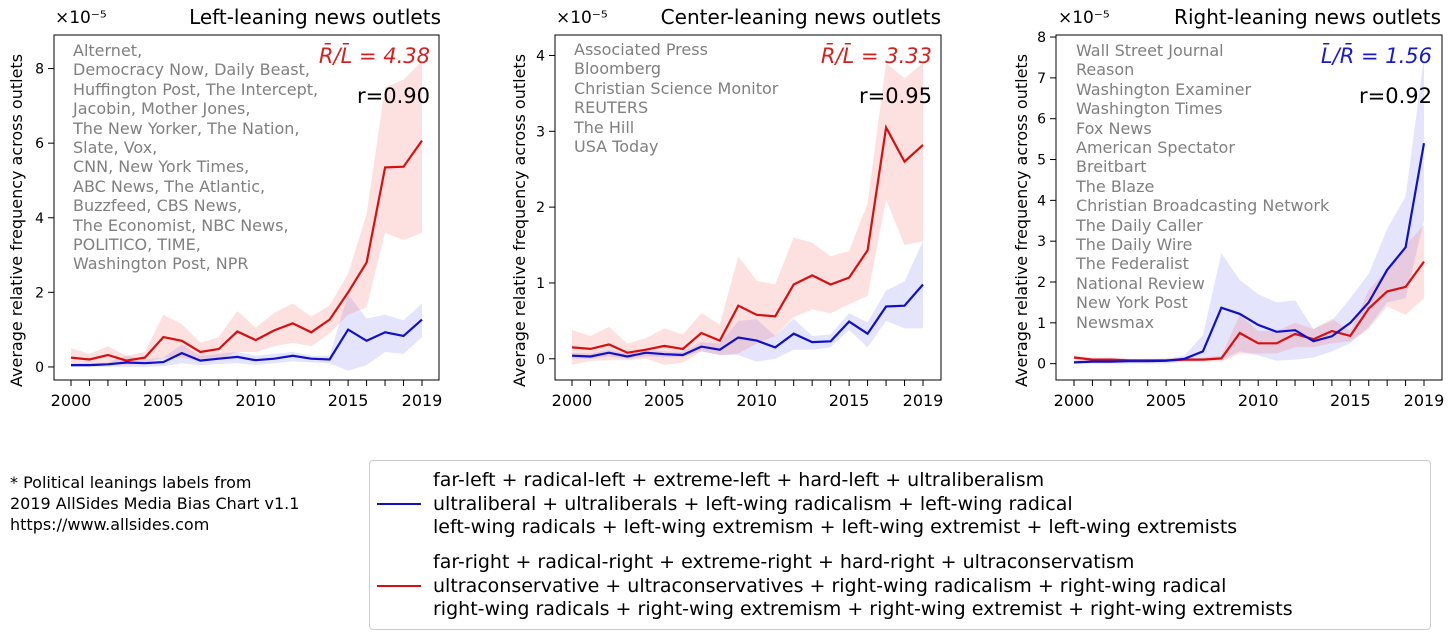 The width and height of the screenshot is (1456, 640). What do you see at coordinates (181, 225) in the screenshot?
I see `outlet-name: The Economist, NBC News,` at bounding box center [181, 225].